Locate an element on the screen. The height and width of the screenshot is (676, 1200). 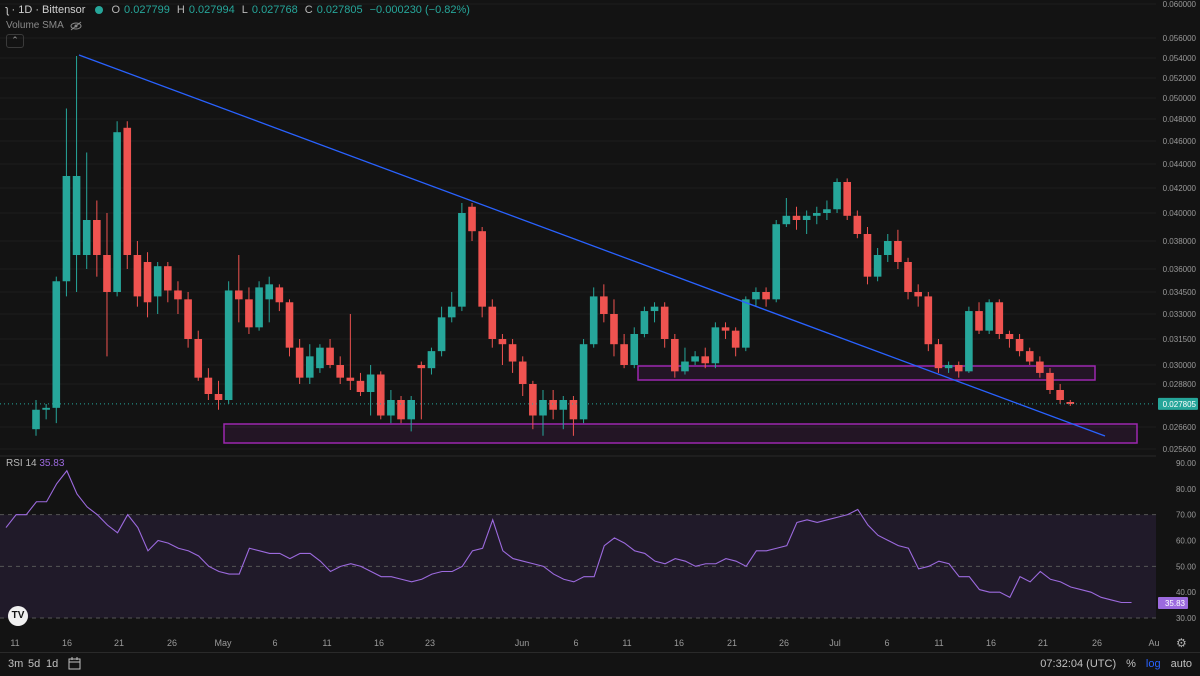
log-scale-button: log is located at coordinates (1153, 664).